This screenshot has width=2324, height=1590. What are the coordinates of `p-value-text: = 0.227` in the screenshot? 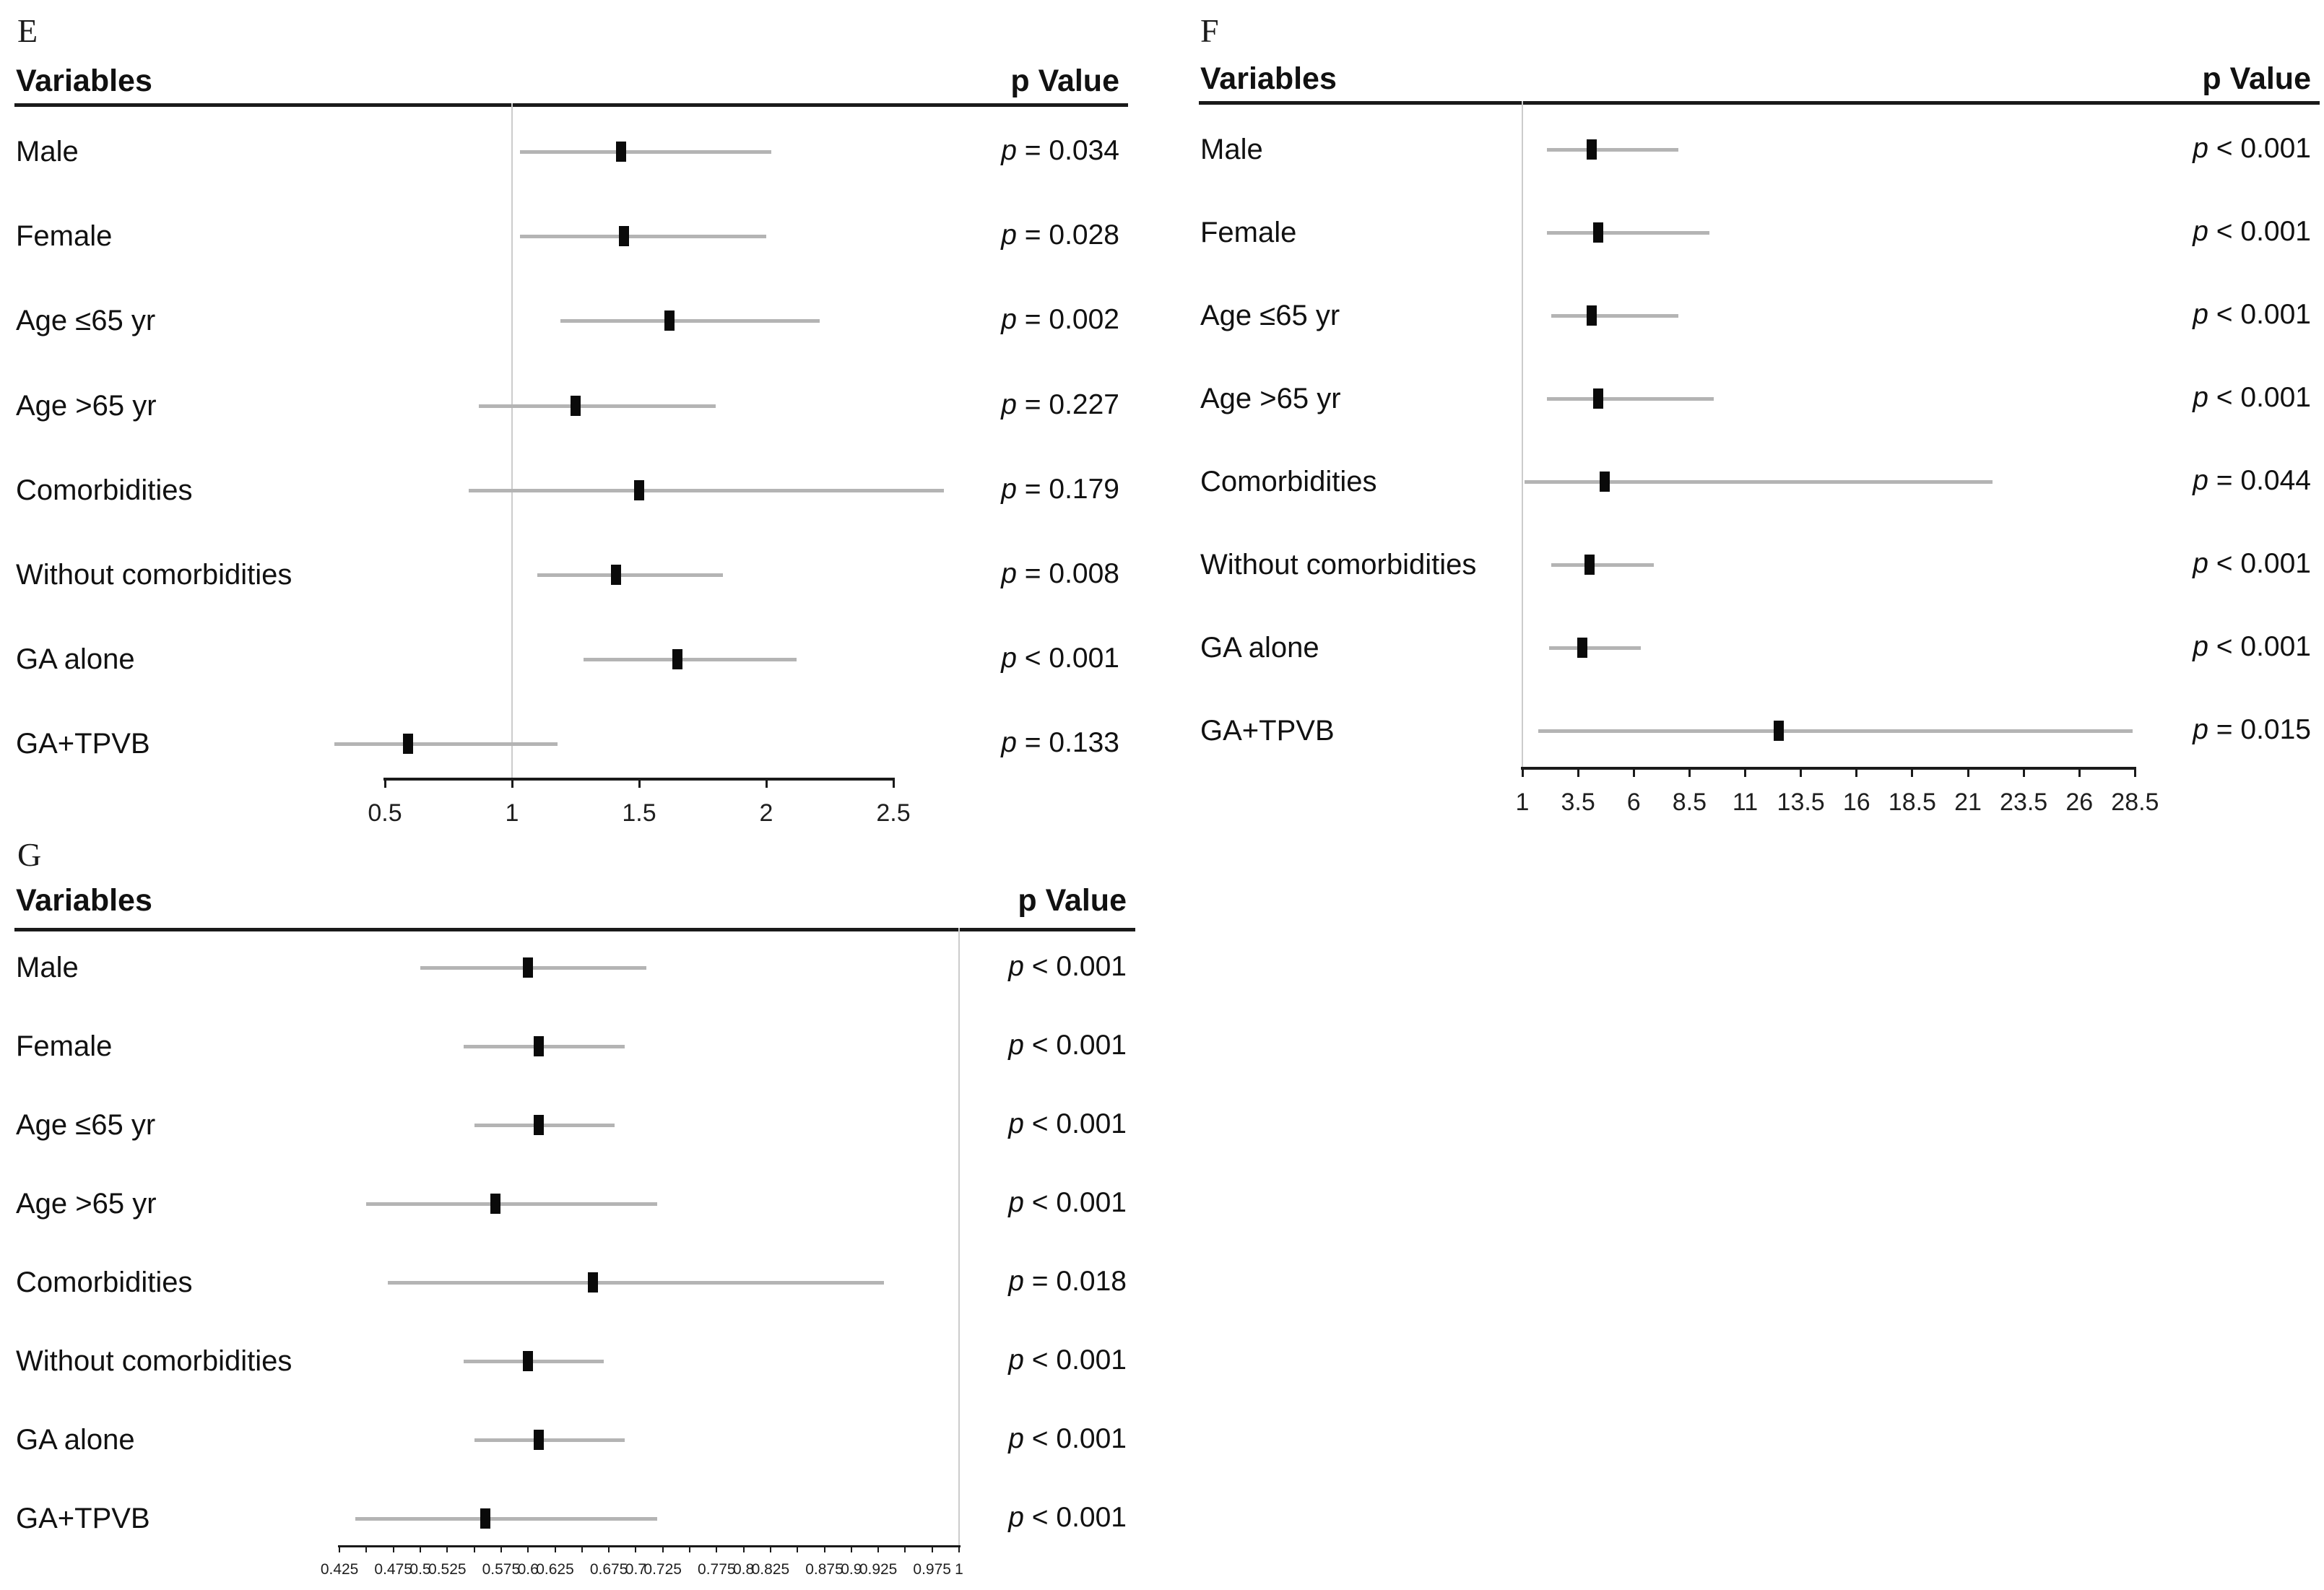 It's located at (1067, 404).